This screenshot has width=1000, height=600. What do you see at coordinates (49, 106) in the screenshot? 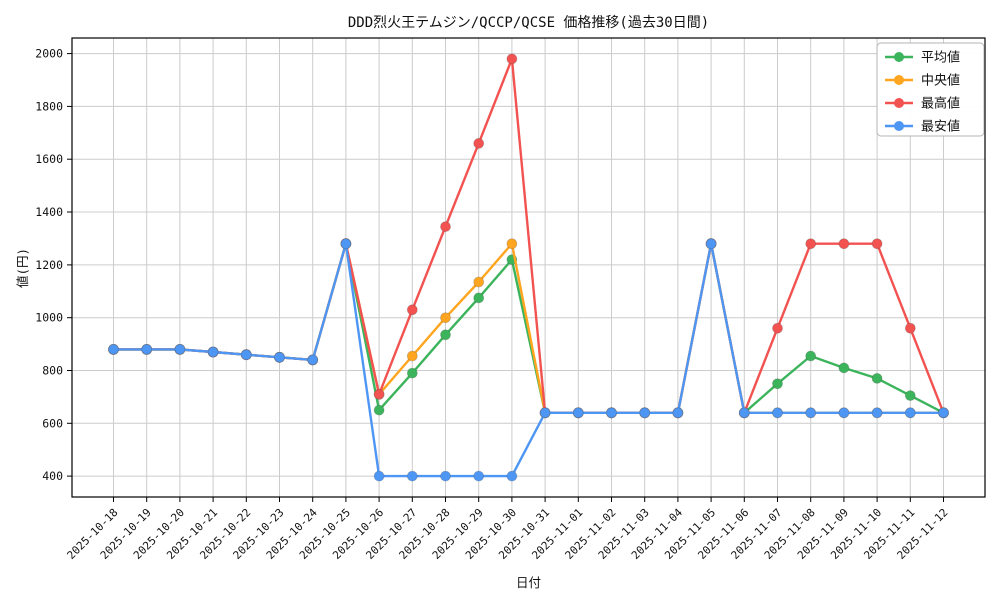
I see `svg-text: 1800` at bounding box center [49, 106].